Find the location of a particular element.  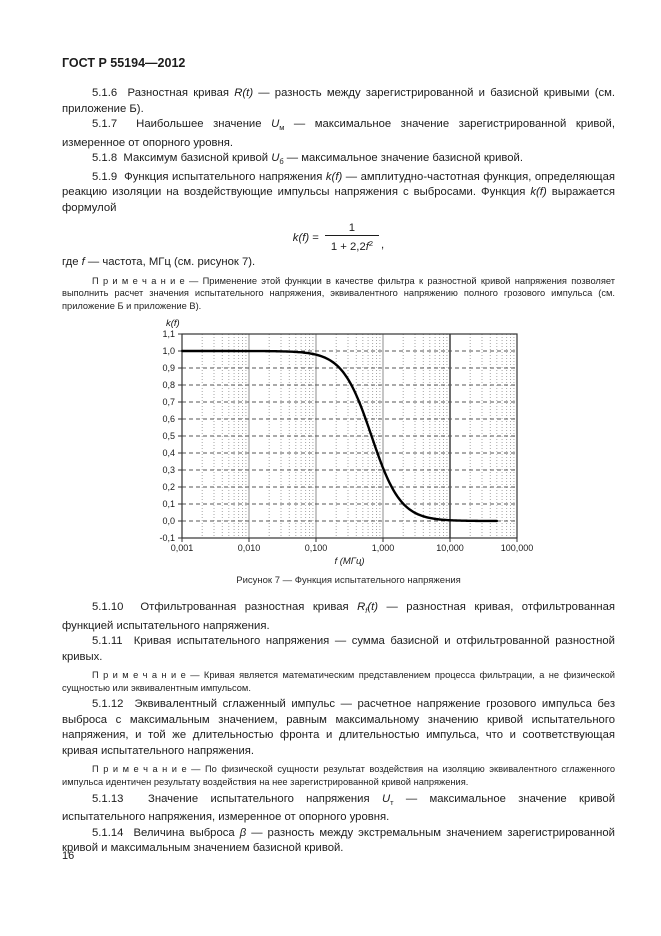

svg-text: 0,1 is located at coordinates (168, 504).